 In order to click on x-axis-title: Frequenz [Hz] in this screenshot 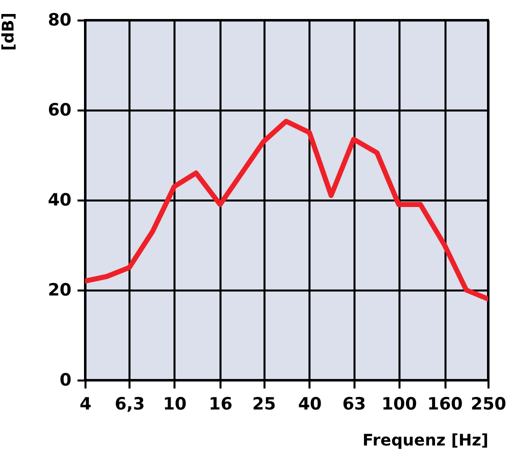, I will do `click(425, 440)`.